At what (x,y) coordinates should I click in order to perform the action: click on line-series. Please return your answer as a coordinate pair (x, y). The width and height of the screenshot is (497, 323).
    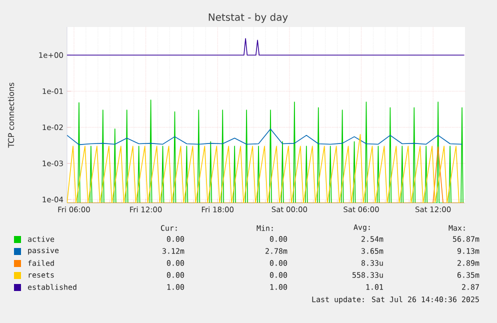
    Looking at the image, I should click on (264, 137).